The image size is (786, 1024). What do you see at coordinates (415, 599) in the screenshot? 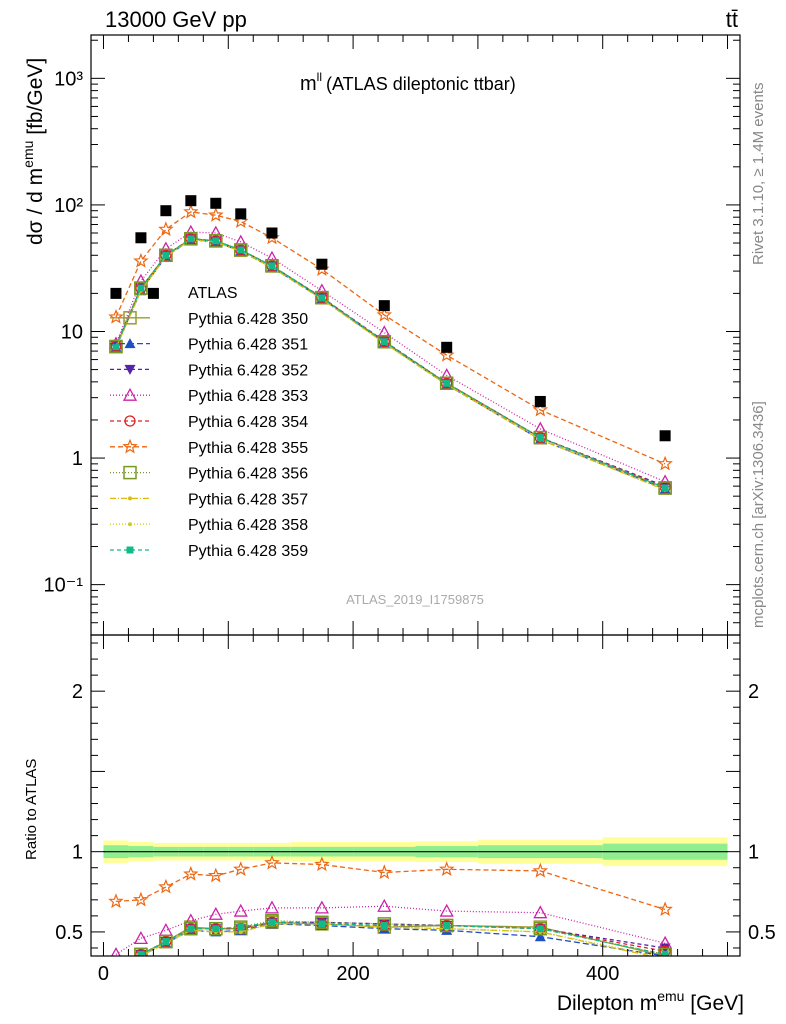
I see `watermark: ATLAS_2019_I1759875` at bounding box center [415, 599].